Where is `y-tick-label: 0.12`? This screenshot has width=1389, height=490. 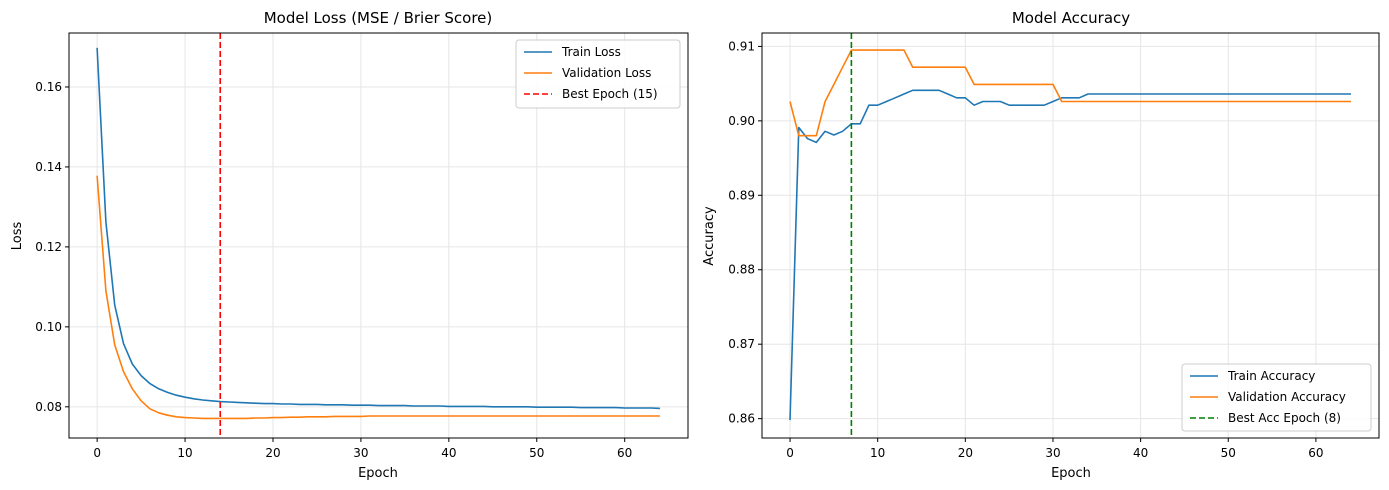
y-tick-label: 0.12 is located at coordinates (48, 247).